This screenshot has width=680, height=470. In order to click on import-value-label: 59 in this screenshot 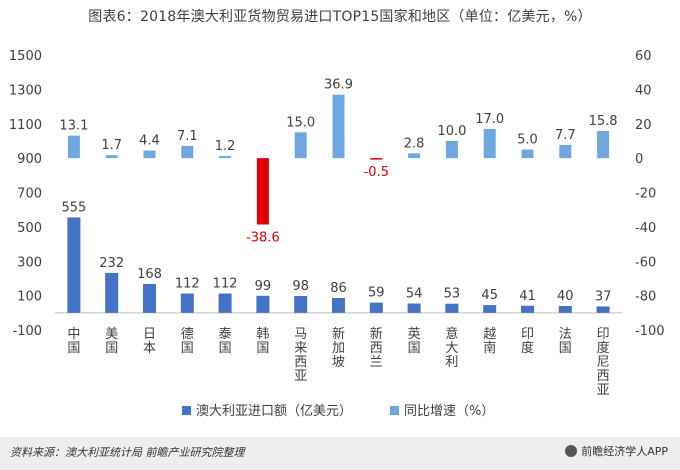, I will do `click(376, 293)`.